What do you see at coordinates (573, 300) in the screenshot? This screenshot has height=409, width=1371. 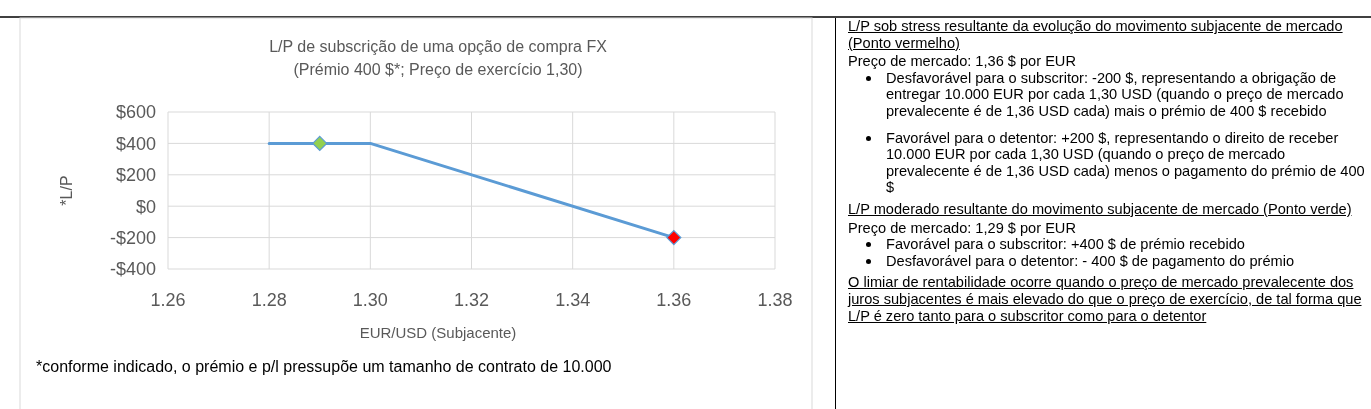 I see `x-tick-label: 1.34` at bounding box center [573, 300].